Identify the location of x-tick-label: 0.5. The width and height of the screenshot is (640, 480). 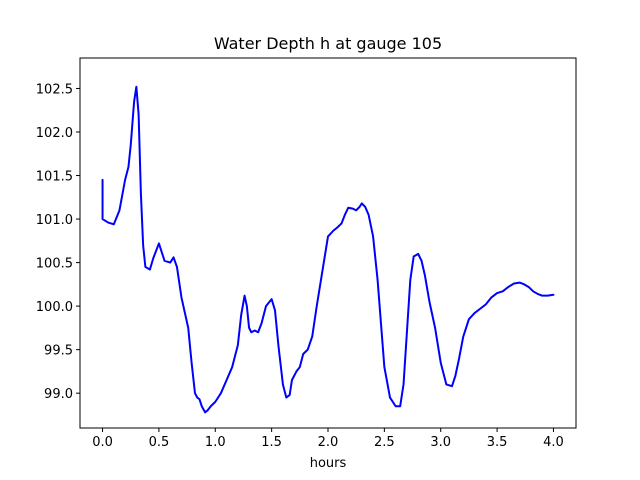
(159, 442).